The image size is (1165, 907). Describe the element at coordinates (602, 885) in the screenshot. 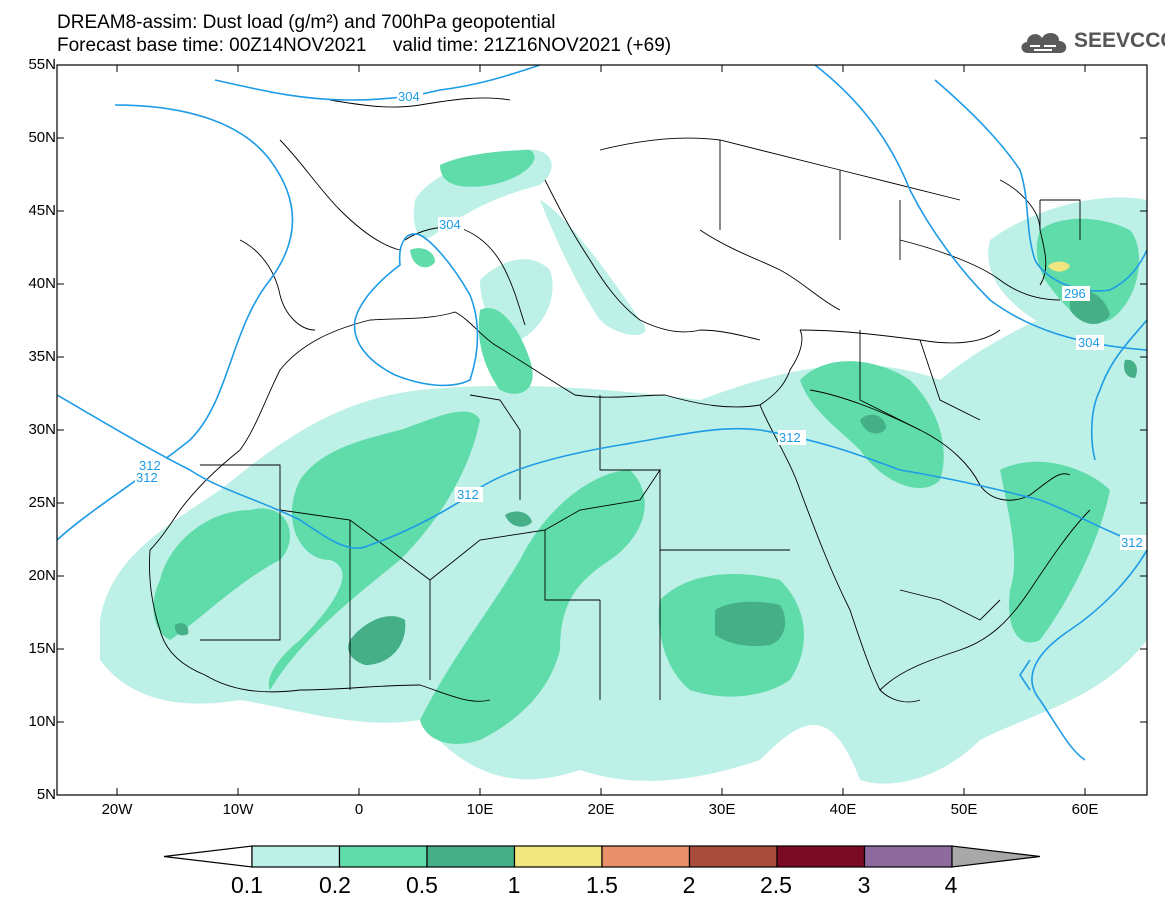

I see `colorbar-tick-label: 1.5` at that location.